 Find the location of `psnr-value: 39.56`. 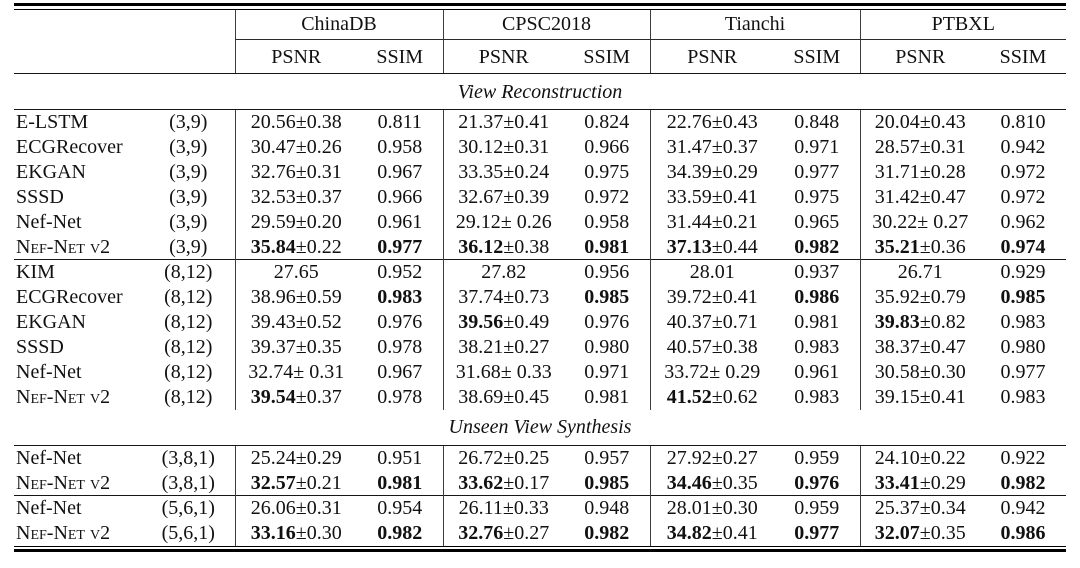

psnr-value: 39.56 is located at coordinates (481, 322).